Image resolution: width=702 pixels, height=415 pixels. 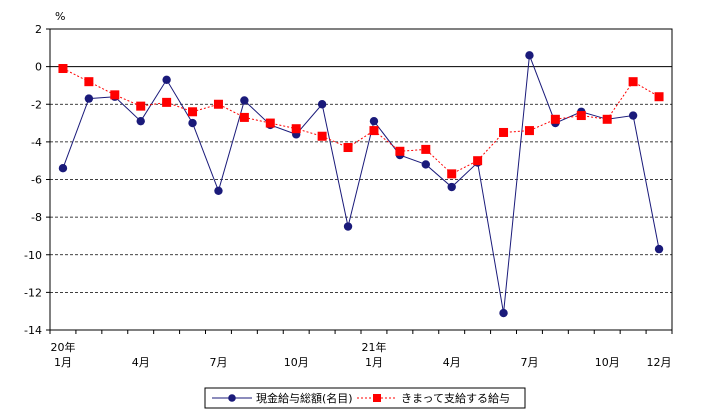 What do you see at coordinates (365, 398) in the screenshot?
I see `legend: 現金給与総額(名目) きまって支給する給与` at bounding box center [365, 398].